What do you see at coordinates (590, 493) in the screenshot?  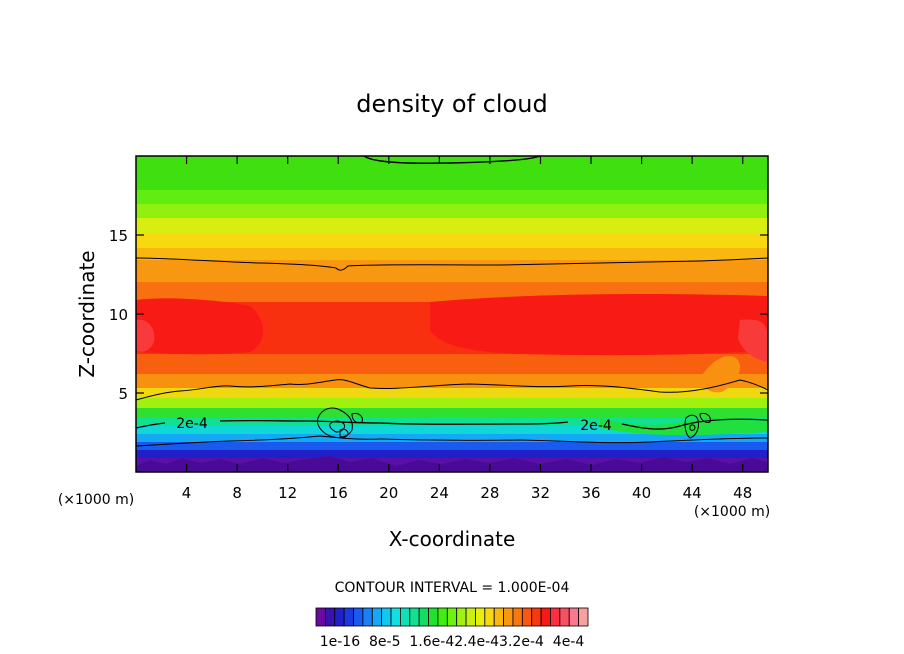 I see `x-tick-label: 36` at bounding box center [590, 493].